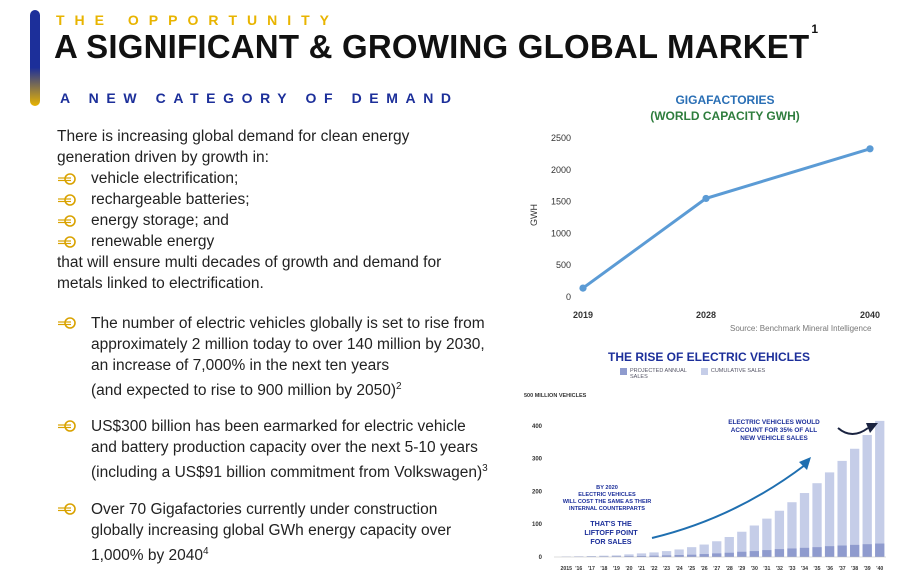 Image resolution: width=908 pixels, height=574 pixels. What do you see at coordinates (709, 357) in the screenshot?
I see `ev-chart-title: THE RISE OF ELECTRIC VEHICLES` at bounding box center [709, 357].